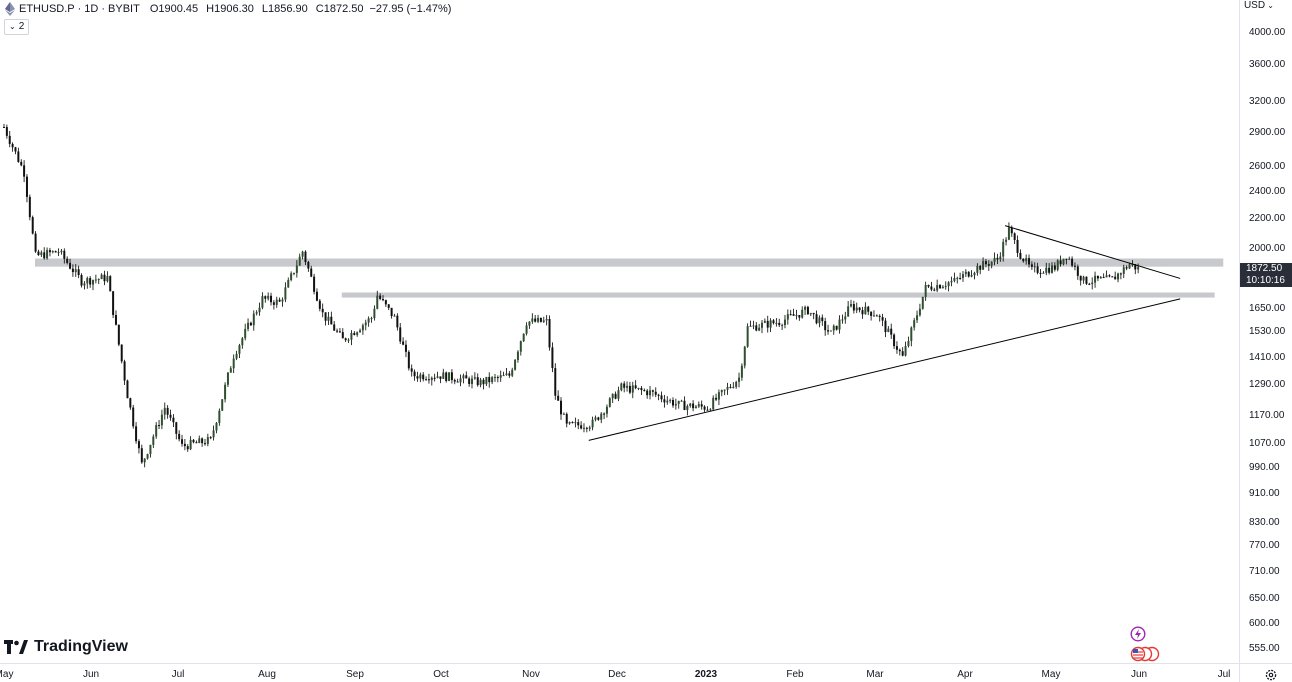 The width and height of the screenshot is (1292, 682). Describe the element at coordinates (1267, 218) in the screenshot. I see `price-axis-label: 2200.00` at that location.